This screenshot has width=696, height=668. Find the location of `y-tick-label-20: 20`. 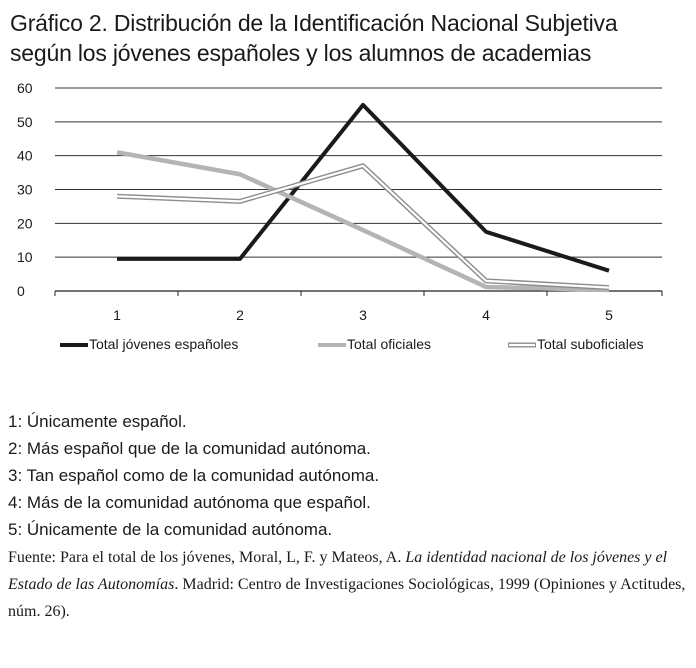

y-tick-label-20: 20 is located at coordinates (25, 223).